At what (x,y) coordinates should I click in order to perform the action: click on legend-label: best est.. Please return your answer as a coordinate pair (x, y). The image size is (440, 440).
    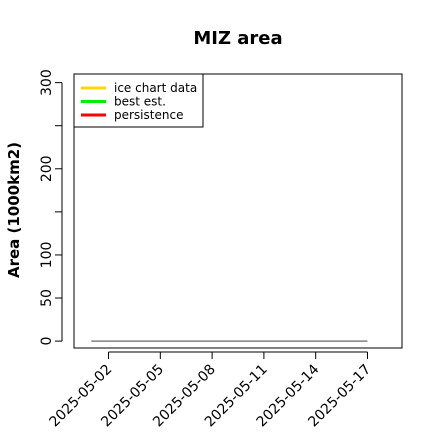
    Looking at the image, I should click on (140, 102).